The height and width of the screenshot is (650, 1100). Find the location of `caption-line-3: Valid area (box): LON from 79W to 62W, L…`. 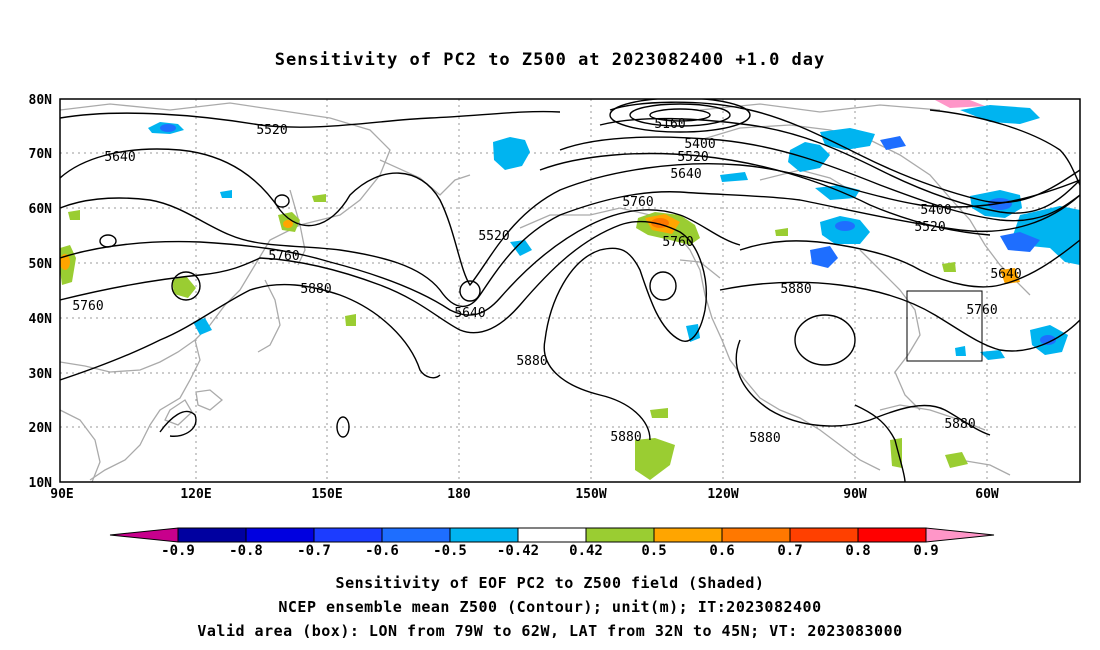

caption-line-3: Valid area (box): LON from 79W to 62W, L… is located at coordinates (550, 631).